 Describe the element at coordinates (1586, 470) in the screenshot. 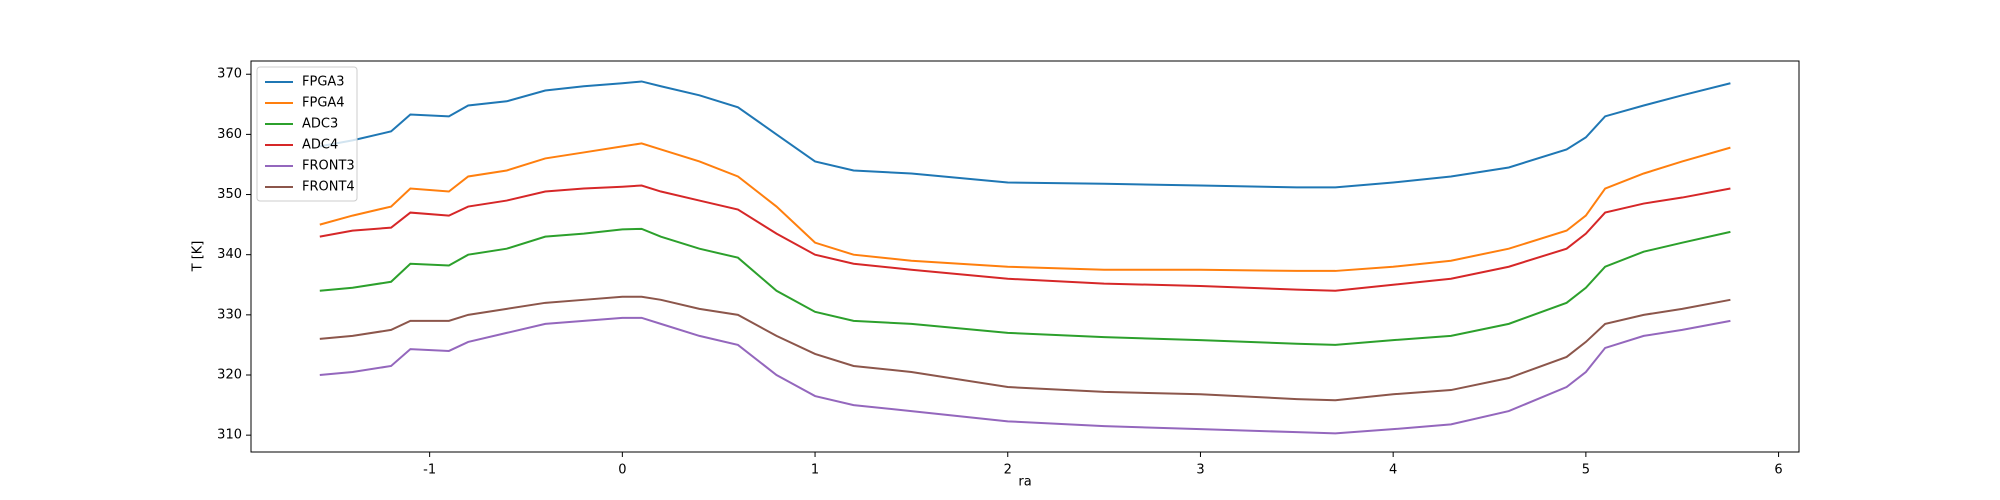

I see `x-tick-label: 5` at that location.